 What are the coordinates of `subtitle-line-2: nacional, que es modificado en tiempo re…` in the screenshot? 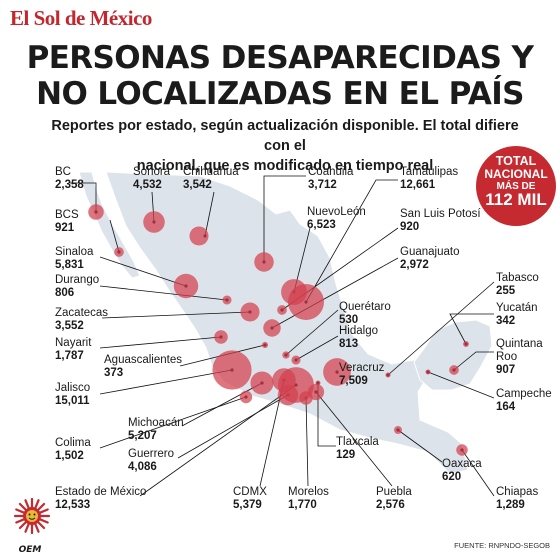 It's located at (285, 166).